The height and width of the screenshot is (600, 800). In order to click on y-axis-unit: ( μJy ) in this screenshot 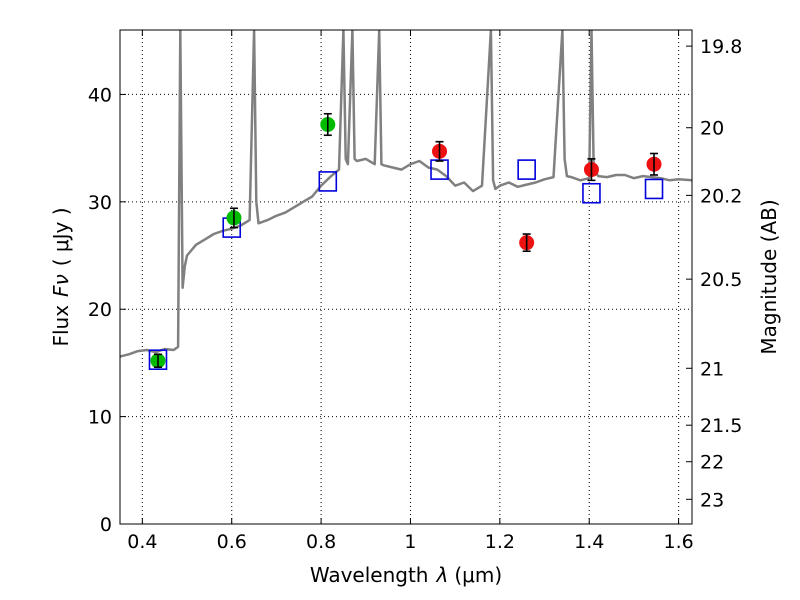, I will do `click(61, 236)`.